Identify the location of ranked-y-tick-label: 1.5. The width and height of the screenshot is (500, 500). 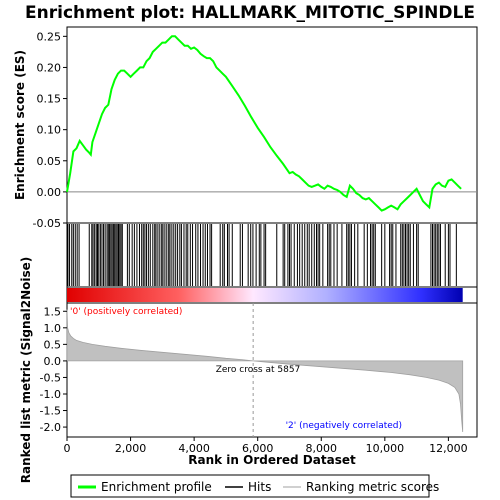
(53, 311).